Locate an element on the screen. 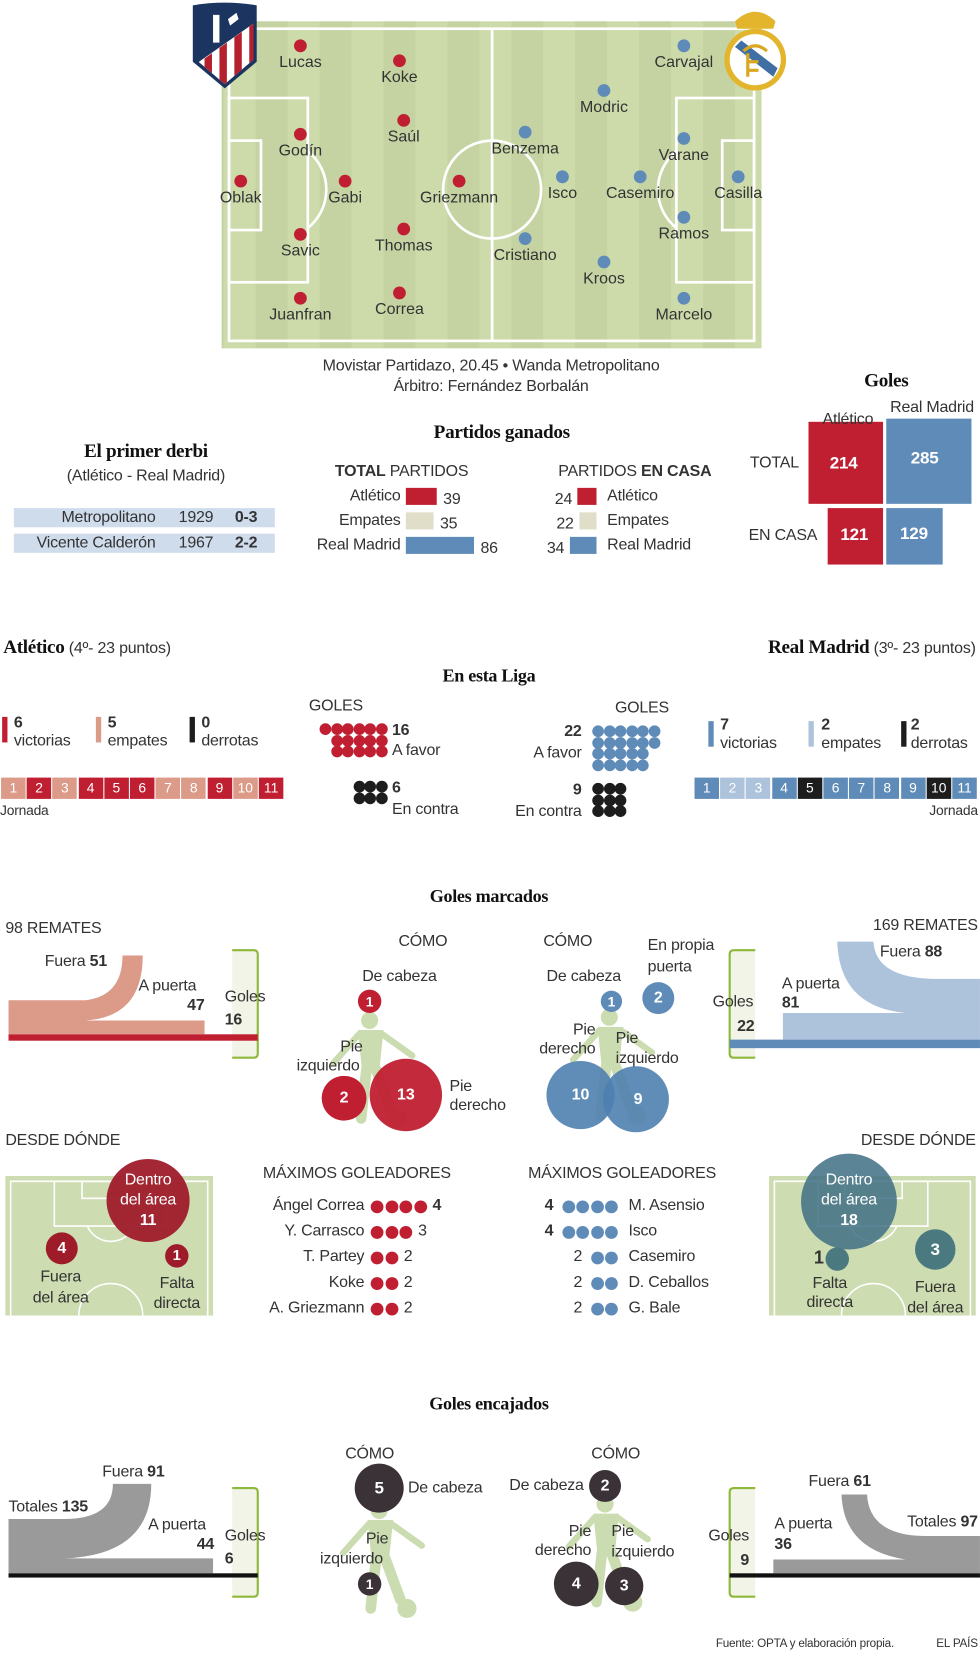 This screenshot has height=1670, width=980. scorer-goals: 4 is located at coordinates (549, 1230).